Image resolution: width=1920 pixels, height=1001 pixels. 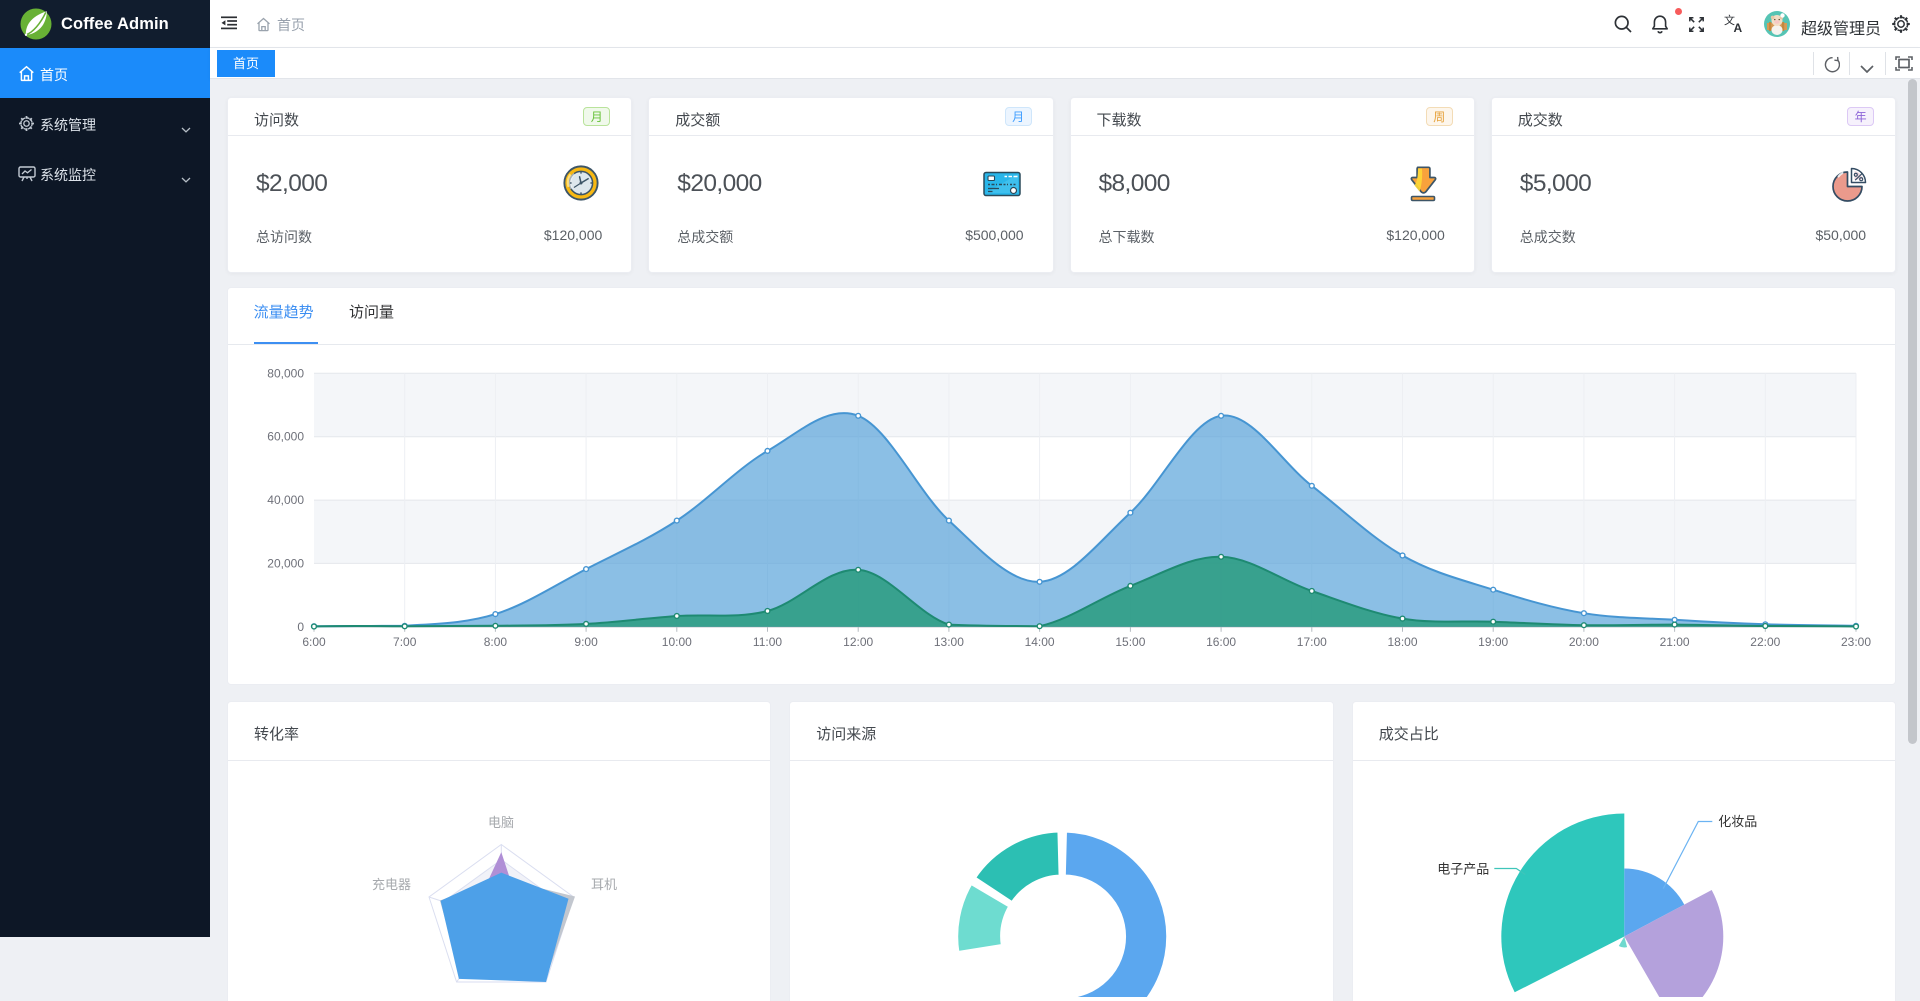 I want to click on svg-text: 9:00, so click(x=586, y=642).